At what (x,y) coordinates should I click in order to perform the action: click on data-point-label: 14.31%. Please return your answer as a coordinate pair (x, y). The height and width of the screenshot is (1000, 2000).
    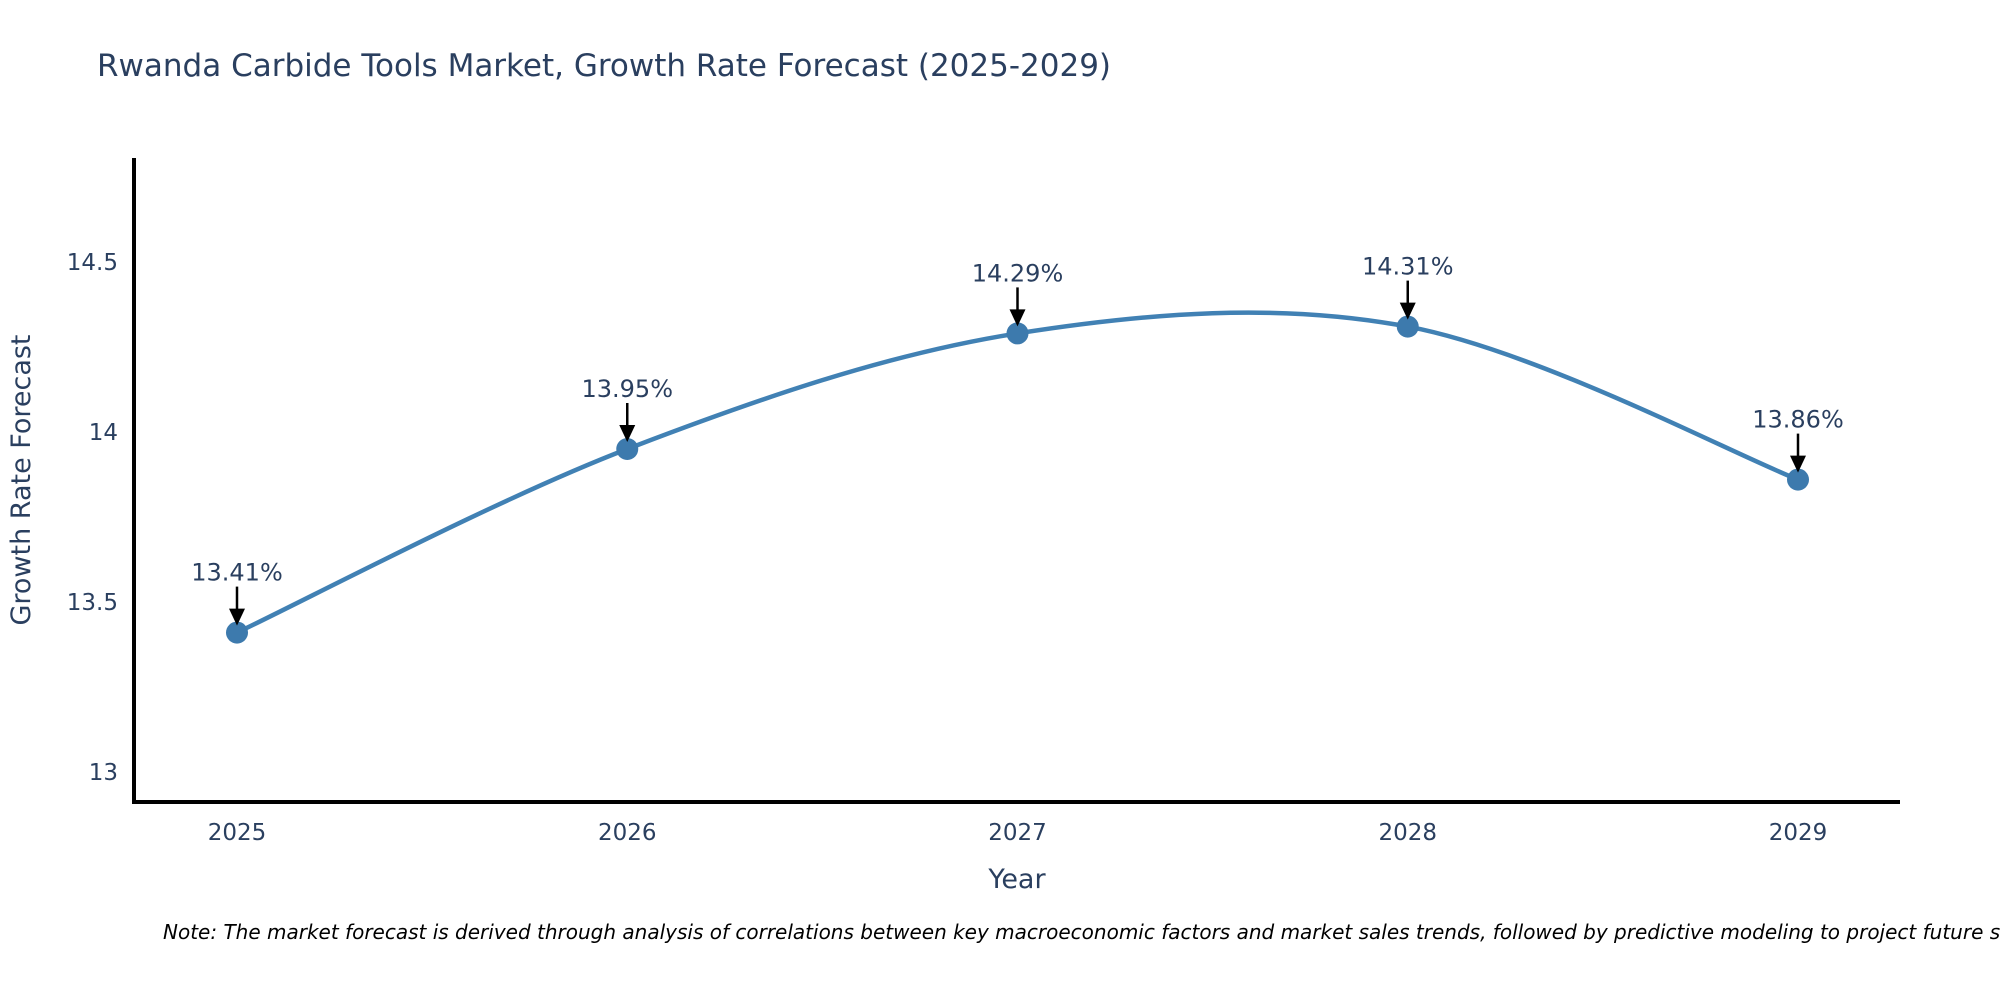
    Looking at the image, I should click on (1408, 267).